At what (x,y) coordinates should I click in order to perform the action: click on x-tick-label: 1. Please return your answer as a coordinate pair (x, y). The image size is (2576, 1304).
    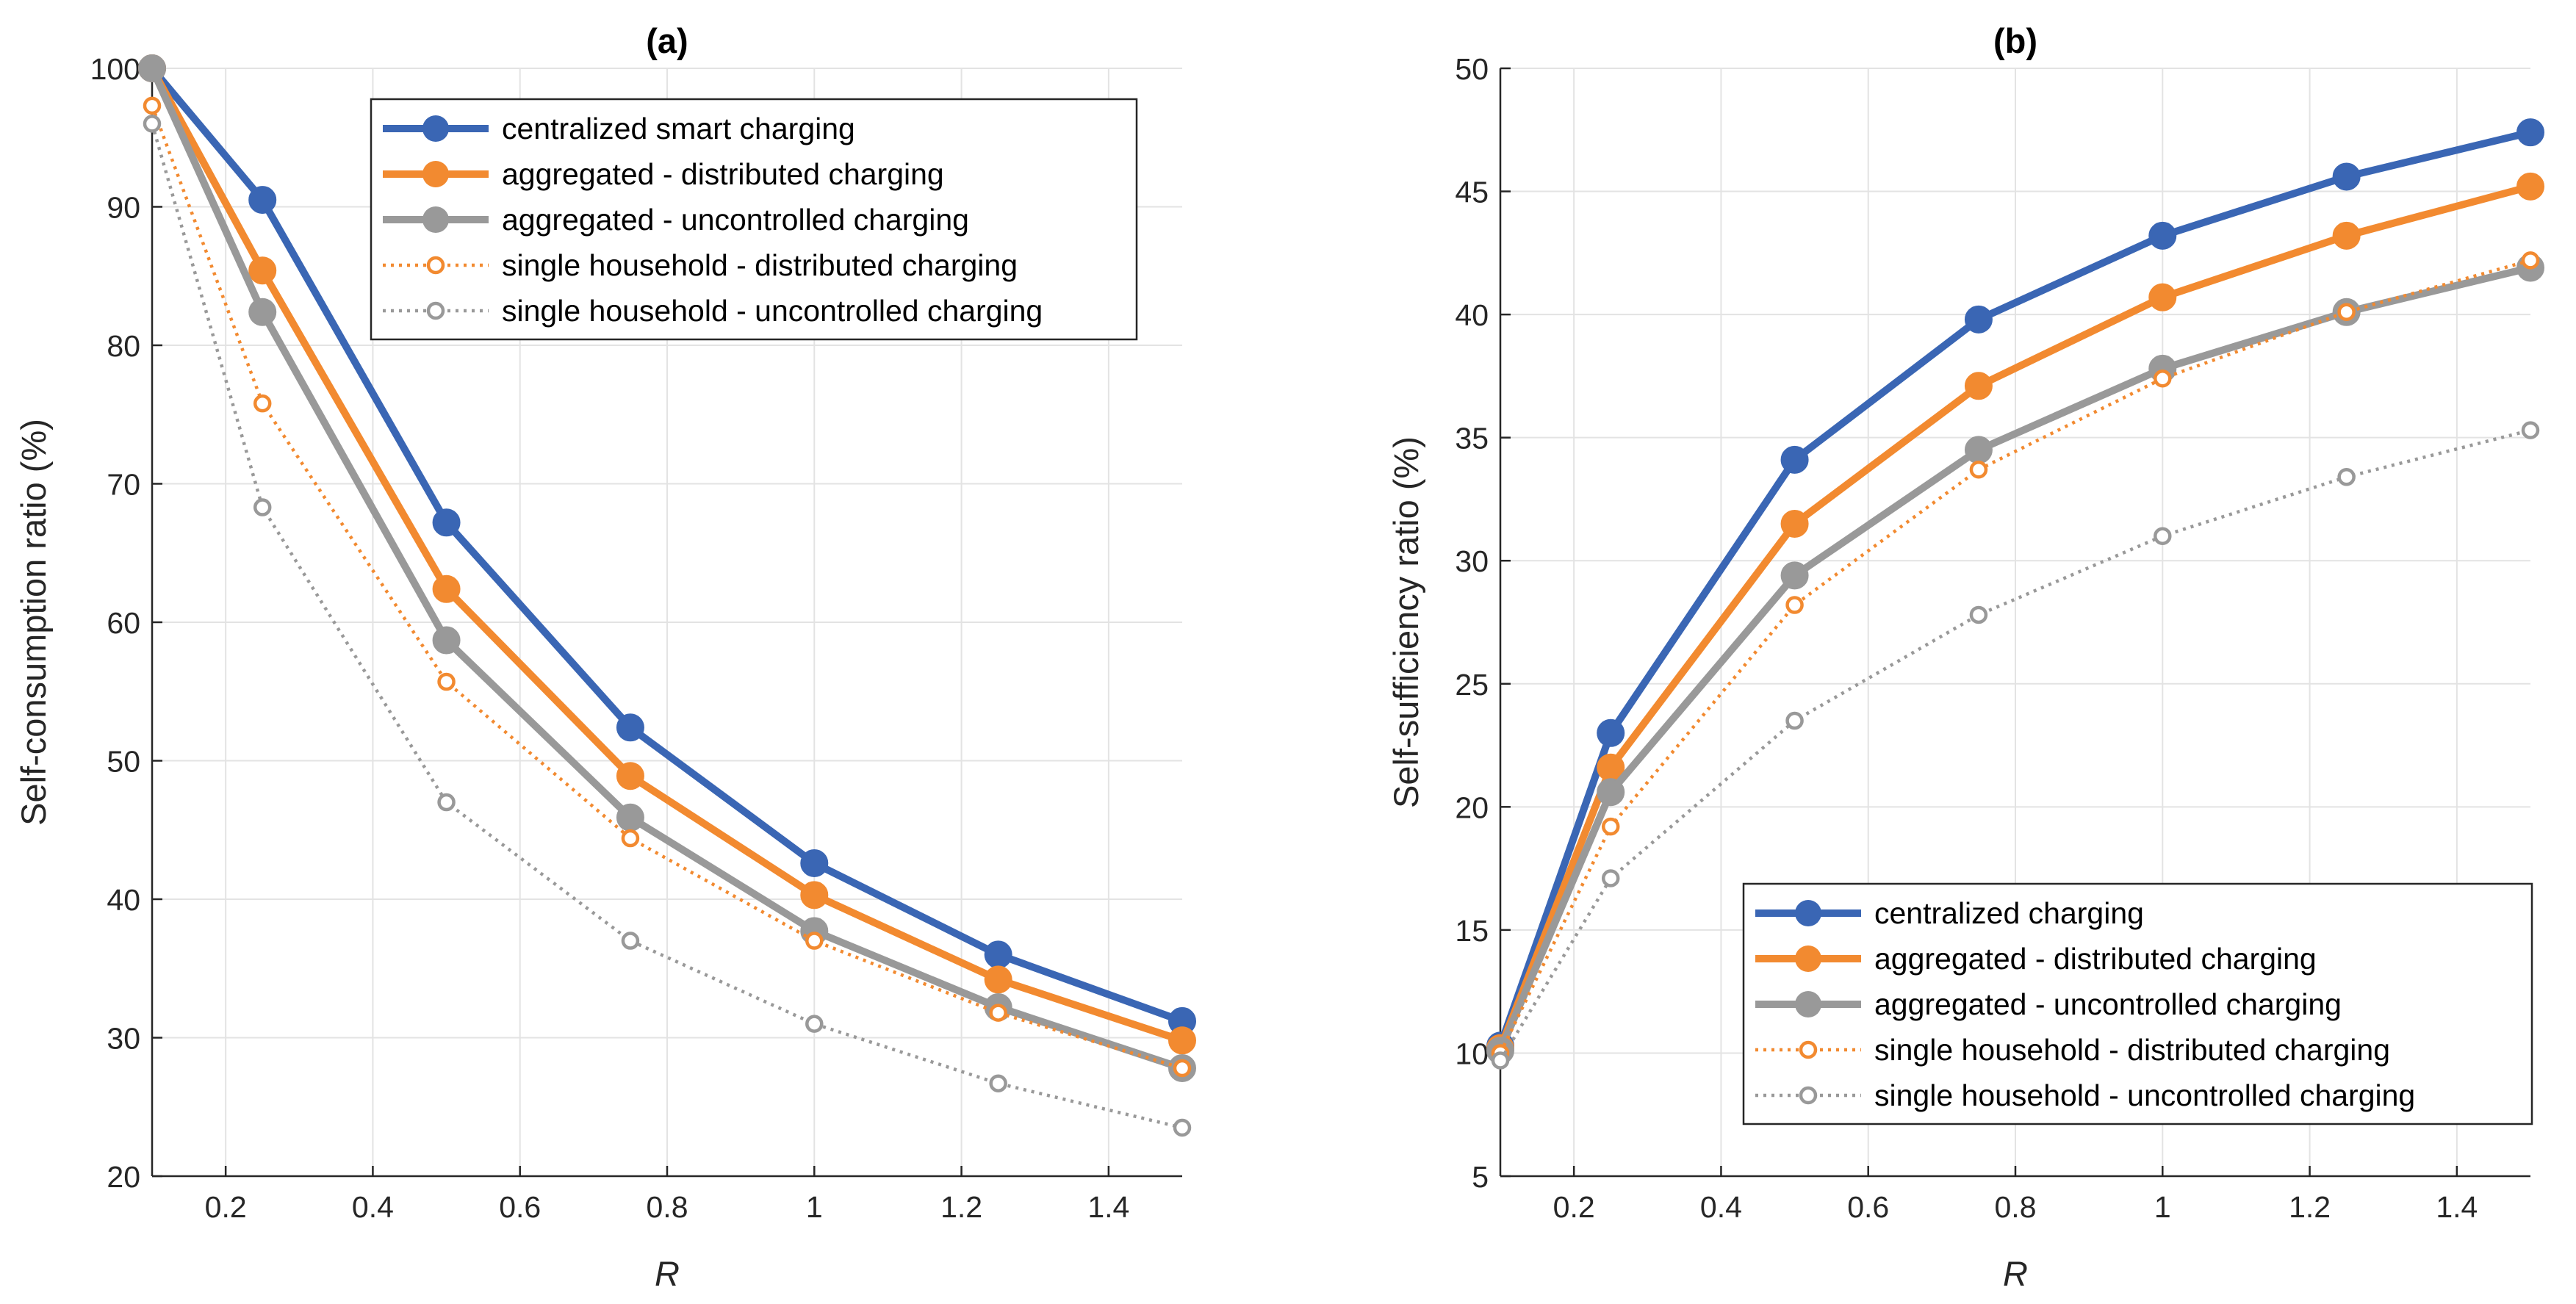
    Looking at the image, I should click on (2162, 1207).